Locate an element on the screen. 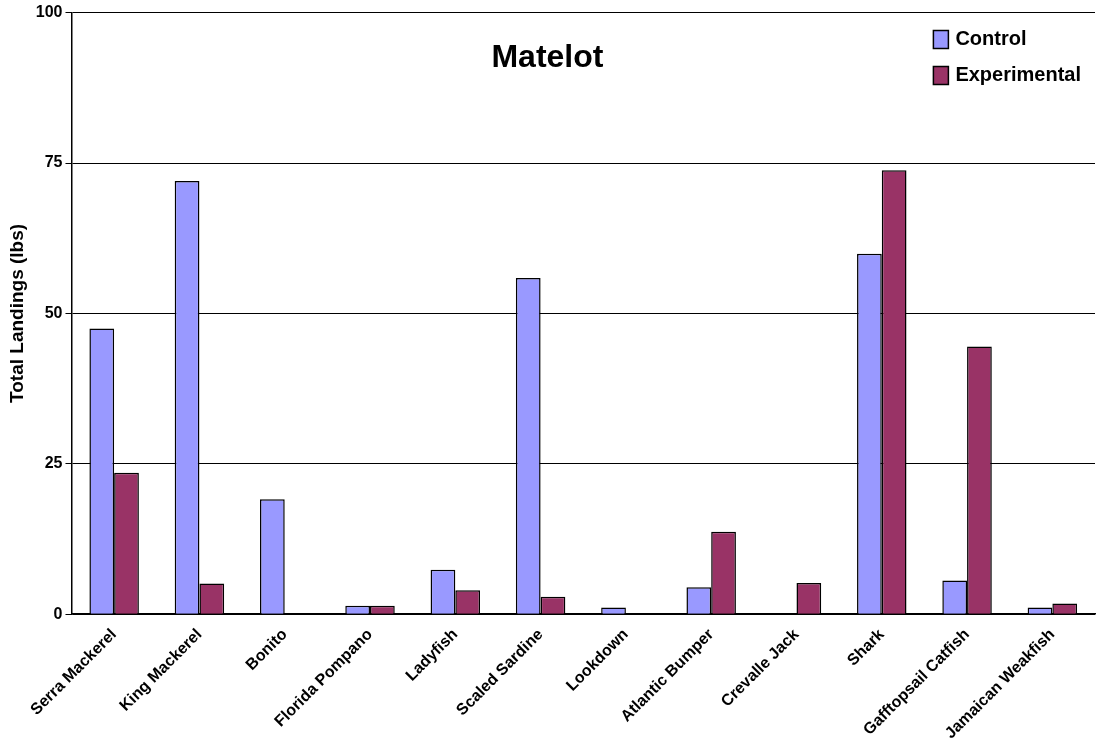 Image resolution: width=1103 pixels, height=746 pixels. y-axis-title: Total Landings (lbs) is located at coordinates (16, 313).